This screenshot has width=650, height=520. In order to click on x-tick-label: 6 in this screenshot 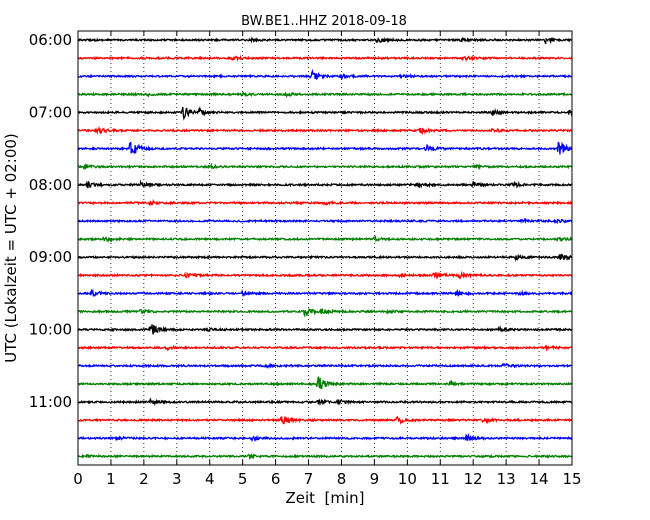, I will do `click(276, 479)`.